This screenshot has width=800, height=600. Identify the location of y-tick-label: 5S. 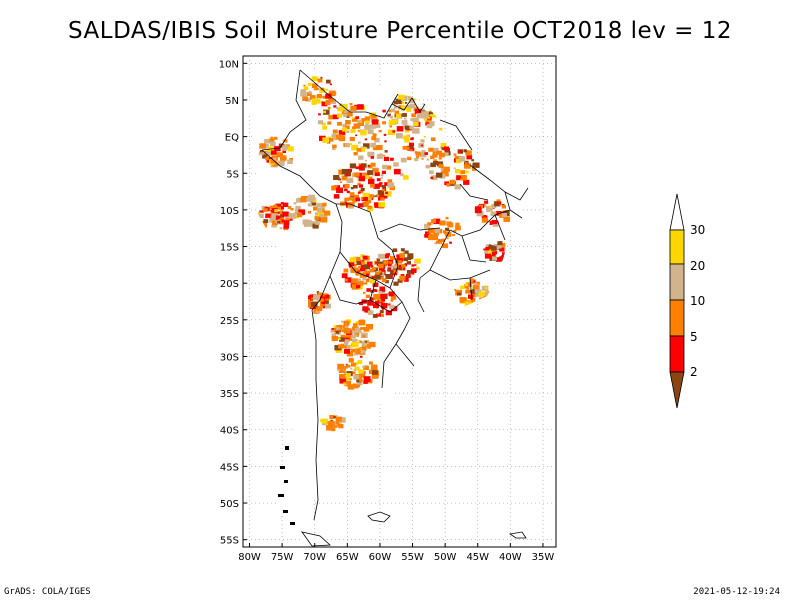
(232, 174).